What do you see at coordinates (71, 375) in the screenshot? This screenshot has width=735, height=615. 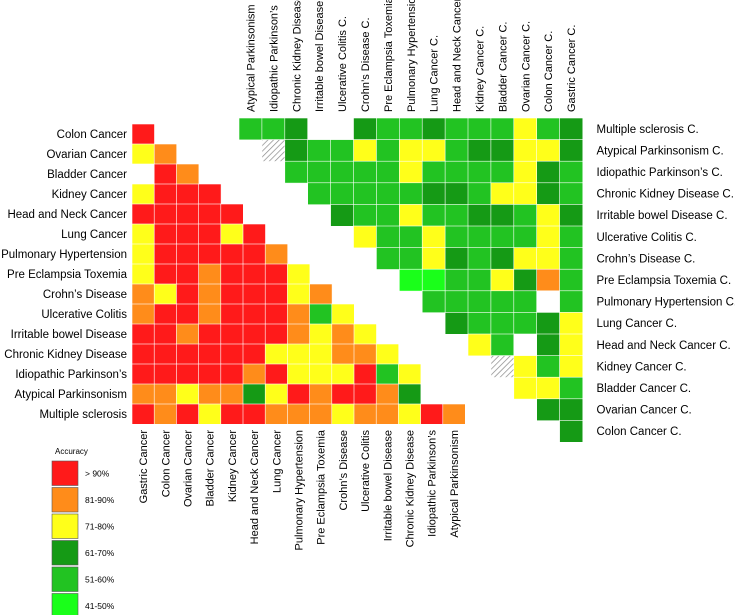 I see `row-label-idiopathic-parkinson-s: Idiopathic Parkinson’s` at bounding box center [71, 375].